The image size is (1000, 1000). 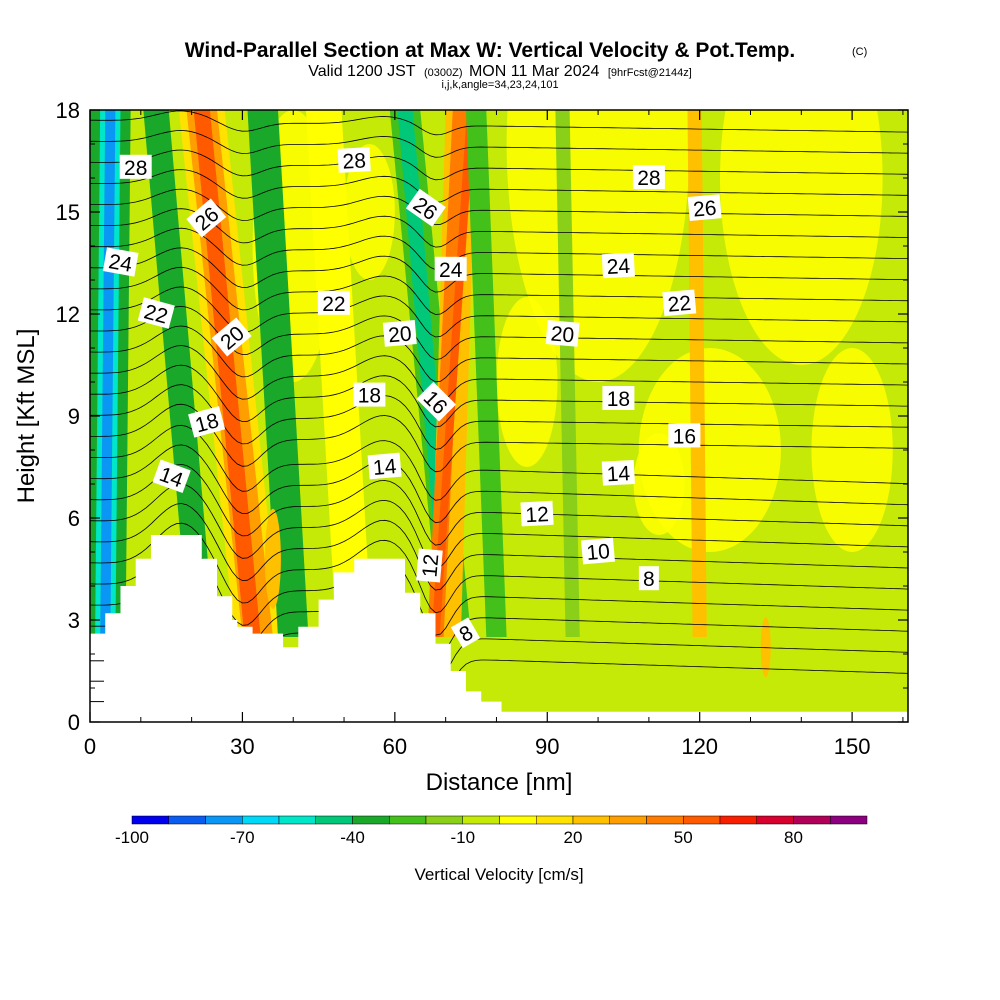 I want to click on contour-label-text: 20, so click(x=399, y=334).